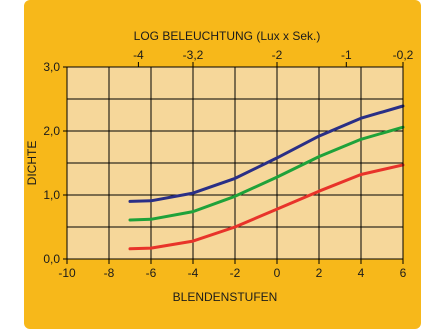 The width and height of the screenshot is (421, 329). I want to click on x-tick-label: -2, so click(235, 273).